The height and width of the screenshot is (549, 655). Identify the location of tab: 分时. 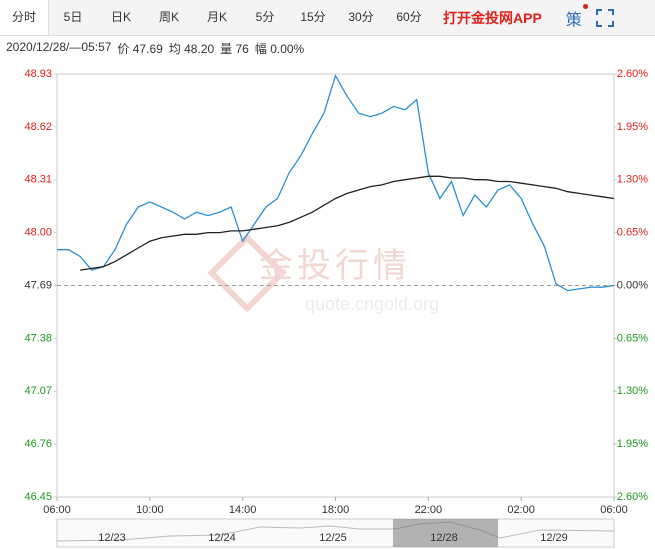
(24, 17).